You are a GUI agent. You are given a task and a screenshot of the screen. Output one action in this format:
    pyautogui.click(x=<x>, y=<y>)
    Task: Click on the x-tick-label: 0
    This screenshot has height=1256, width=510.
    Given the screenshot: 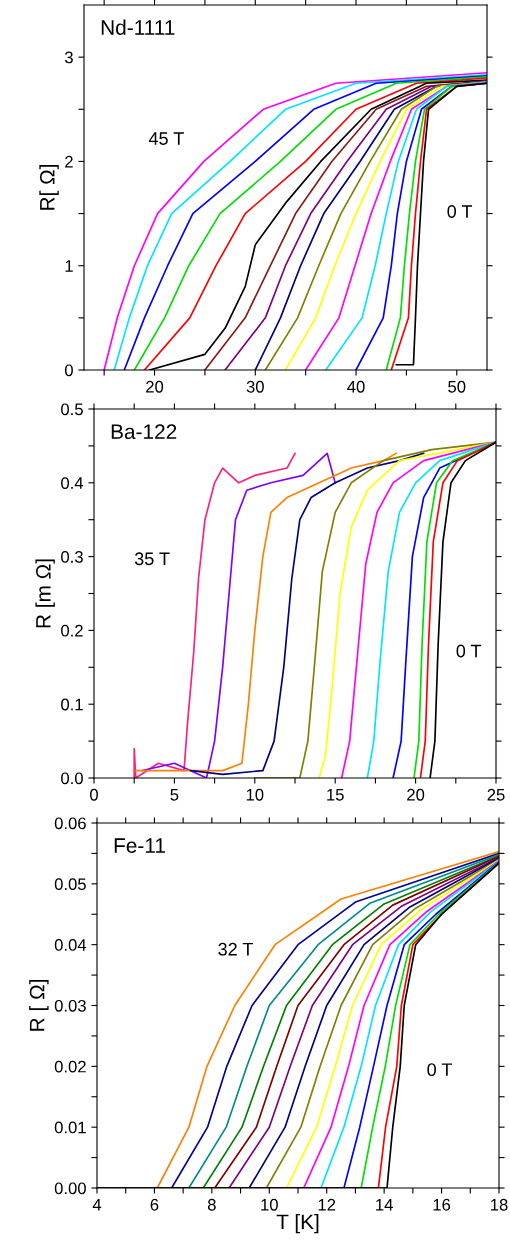 What is the action you would take?
    pyautogui.click(x=94, y=794)
    